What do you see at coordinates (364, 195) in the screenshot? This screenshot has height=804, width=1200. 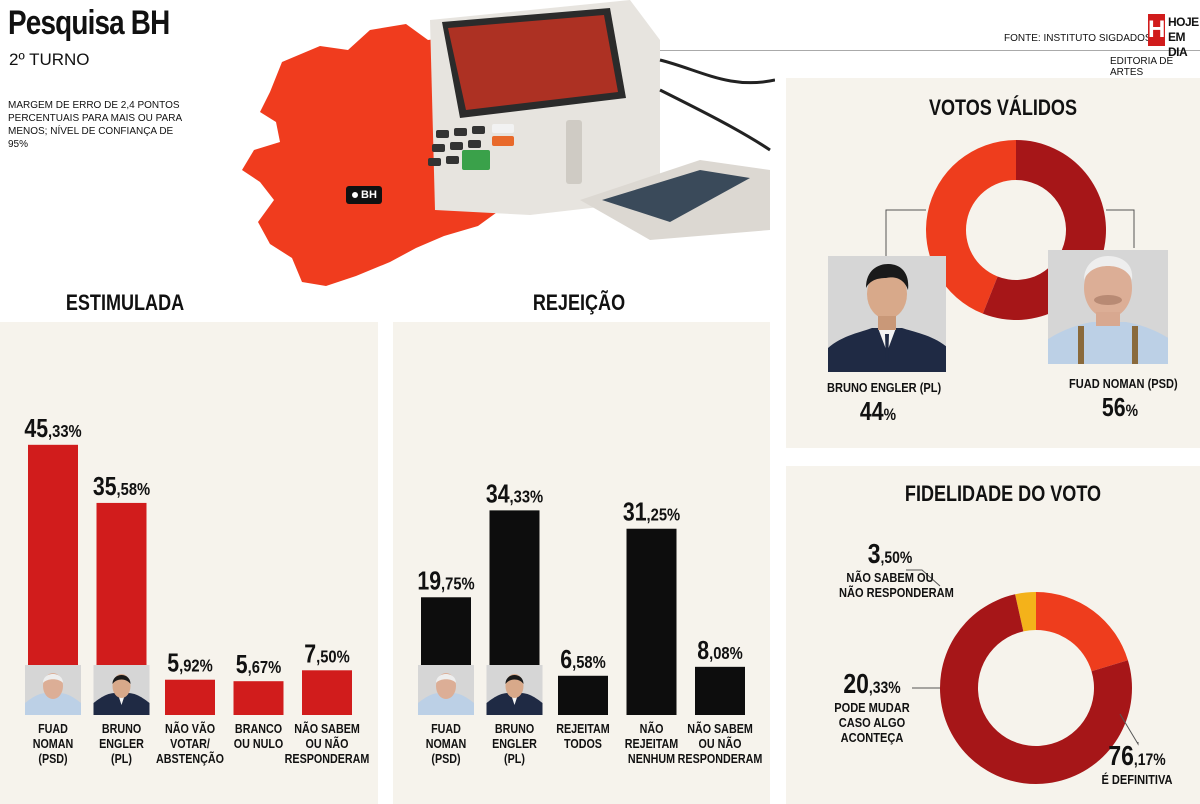 I see `bh-location-marker: BH` at bounding box center [364, 195].